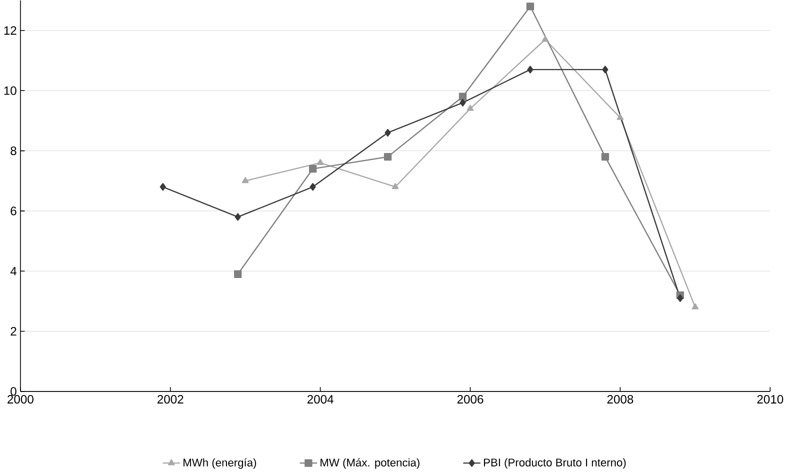 This screenshot has height=472, width=787. Describe the element at coordinates (620, 399) in the screenshot. I see `x-tick-label: 2008` at that location.